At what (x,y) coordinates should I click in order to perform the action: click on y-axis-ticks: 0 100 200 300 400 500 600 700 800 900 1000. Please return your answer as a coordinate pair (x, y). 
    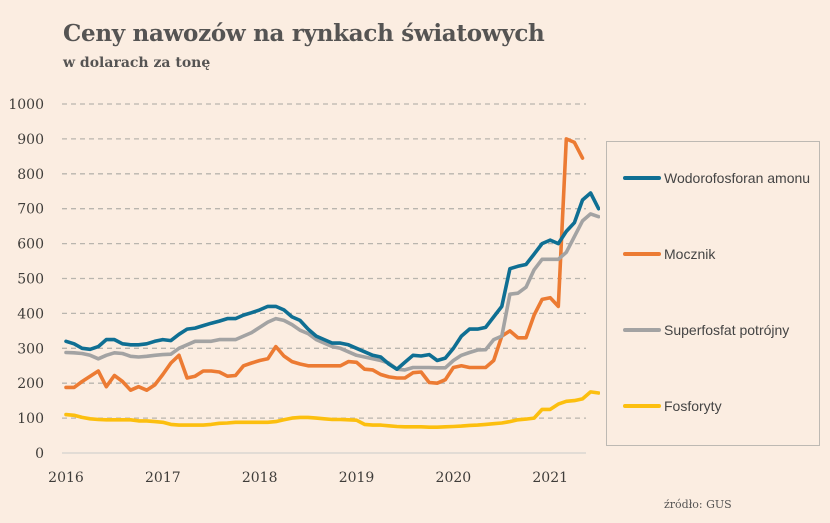
    Looking at the image, I should click on (26, 279).